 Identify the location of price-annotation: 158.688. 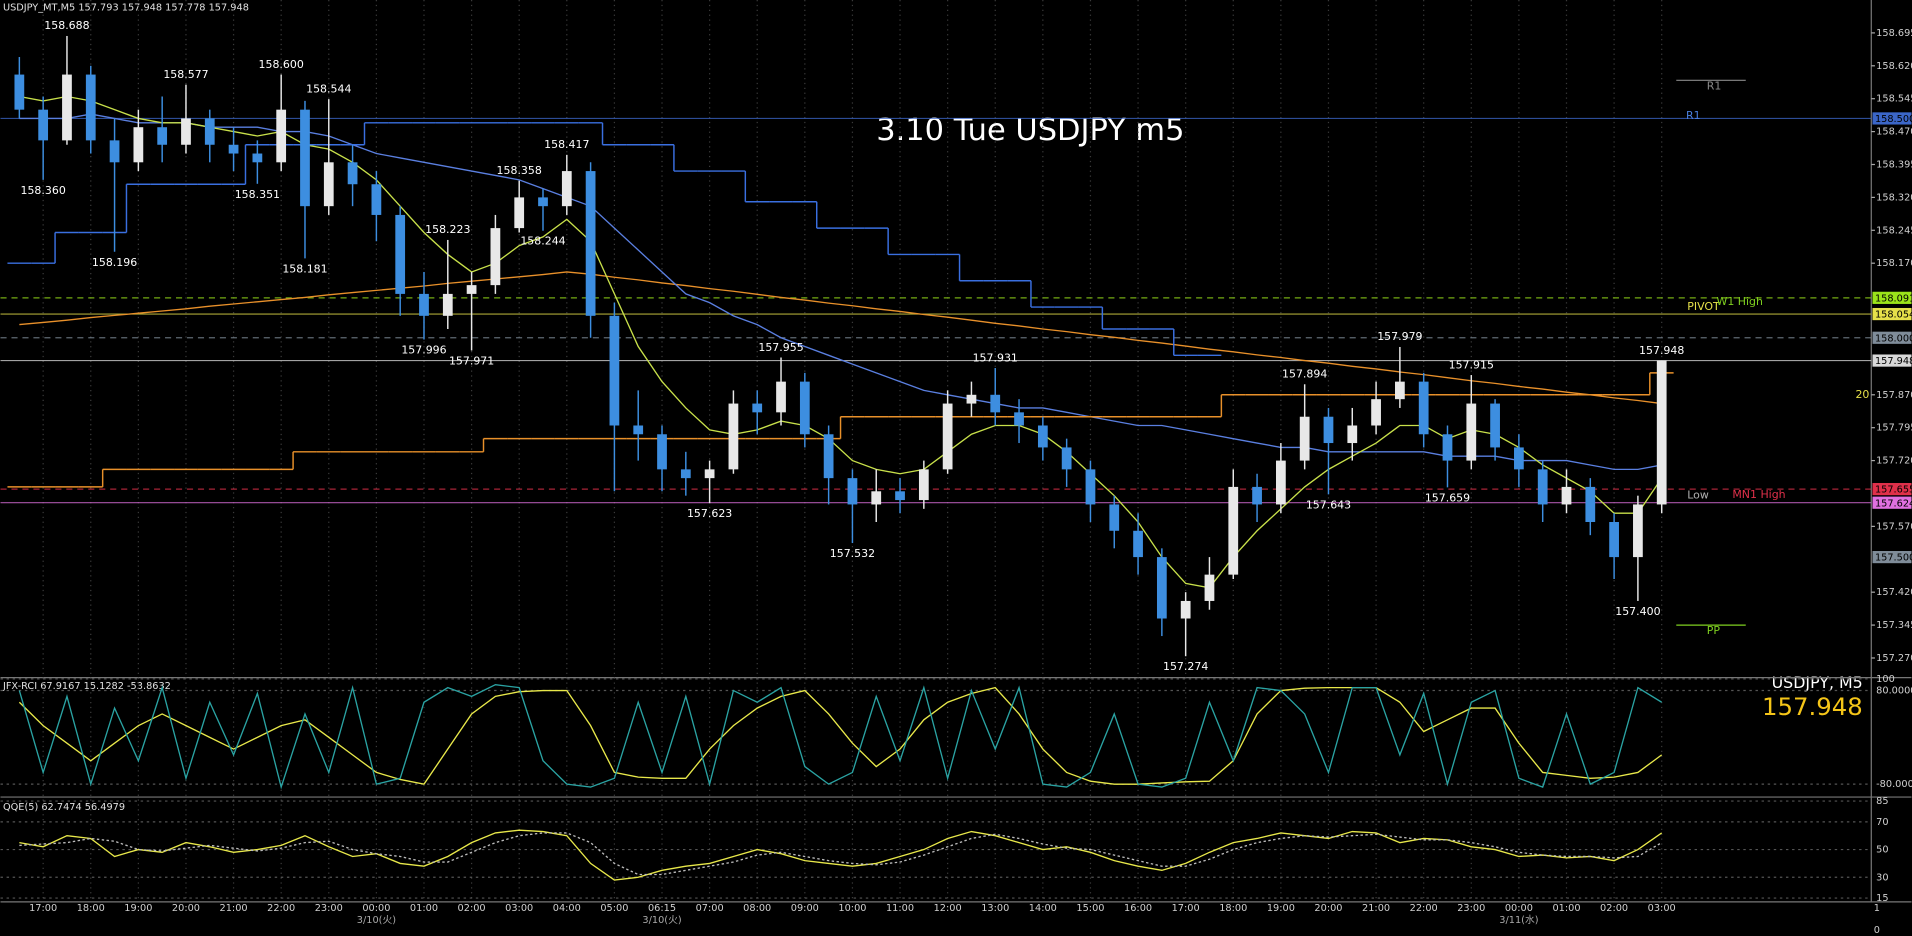
(66, 25).